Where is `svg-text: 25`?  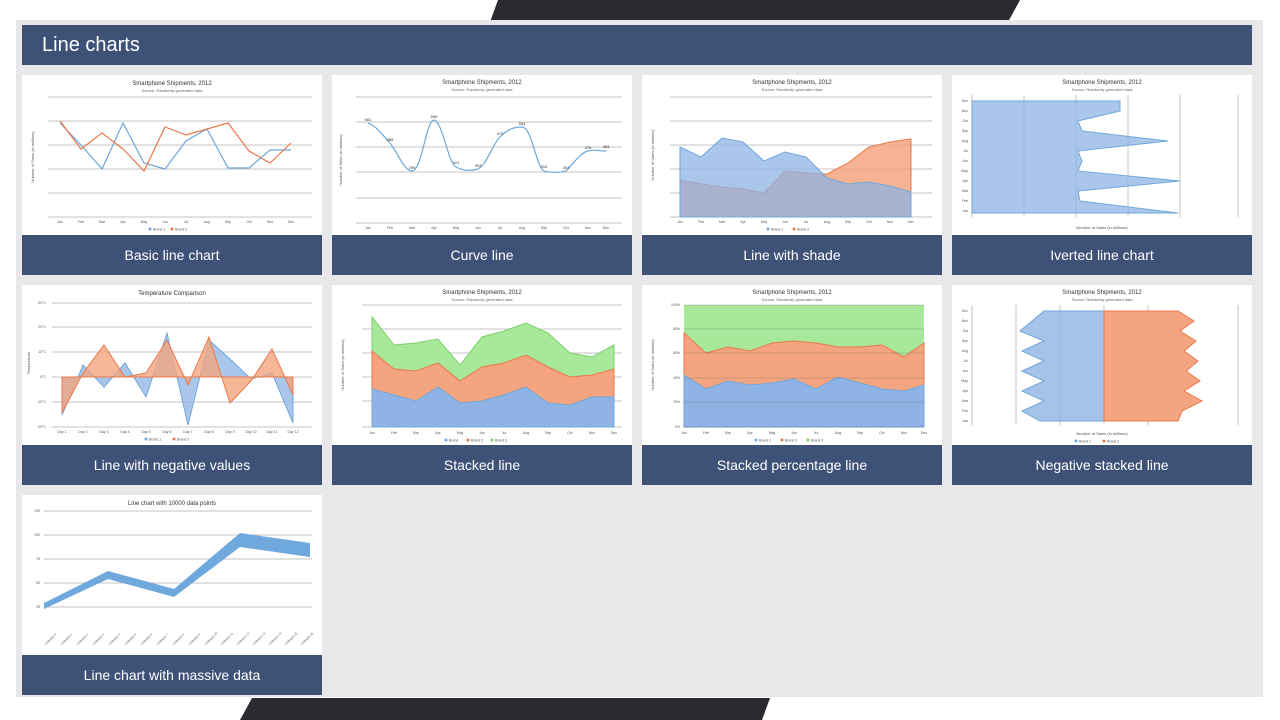 svg-text: 25 is located at coordinates (38, 607).